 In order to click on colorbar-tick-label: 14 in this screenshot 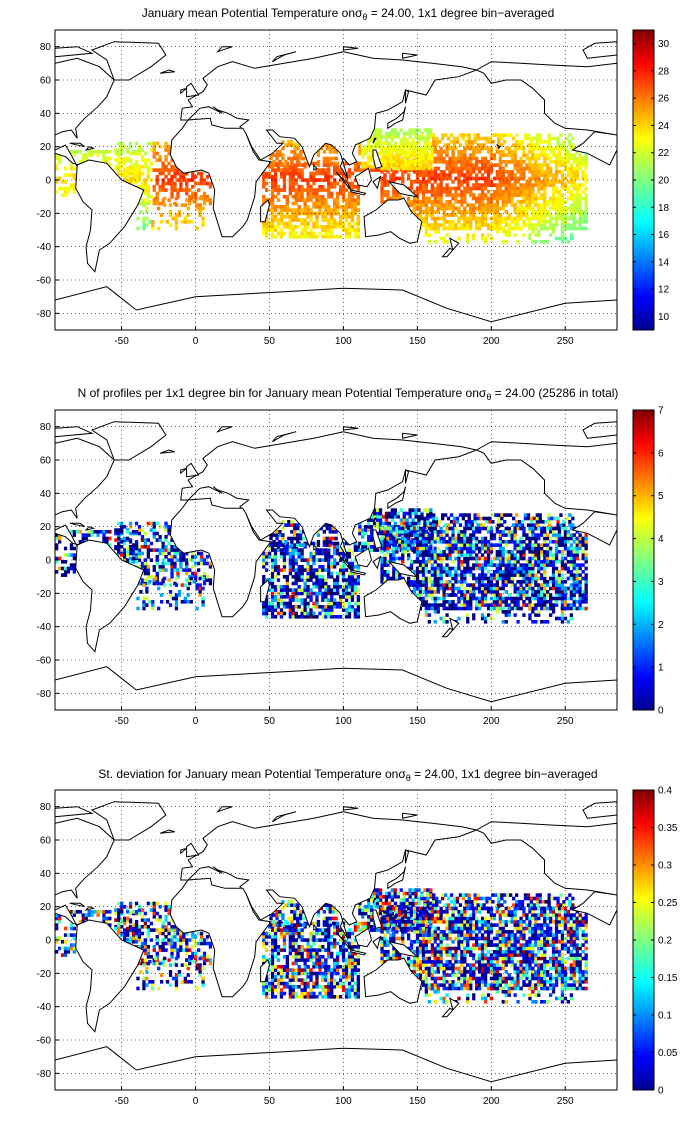, I will do `click(664, 262)`.